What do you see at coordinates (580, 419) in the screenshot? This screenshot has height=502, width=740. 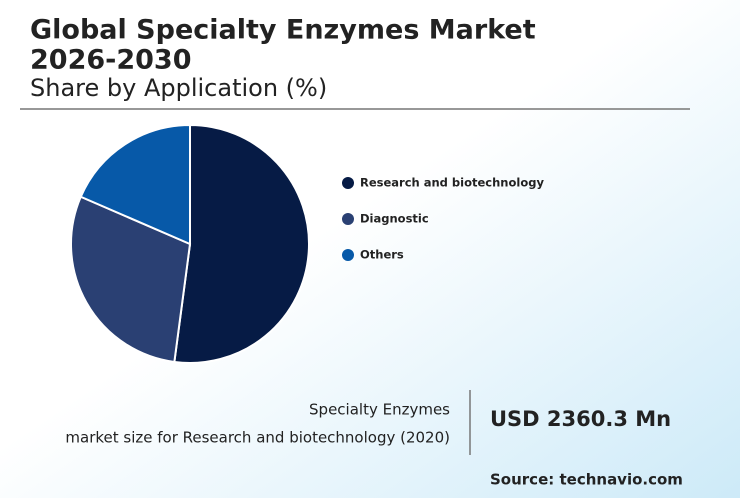 I see `callout-value: USD 2360.3 Mn` at bounding box center [580, 419].